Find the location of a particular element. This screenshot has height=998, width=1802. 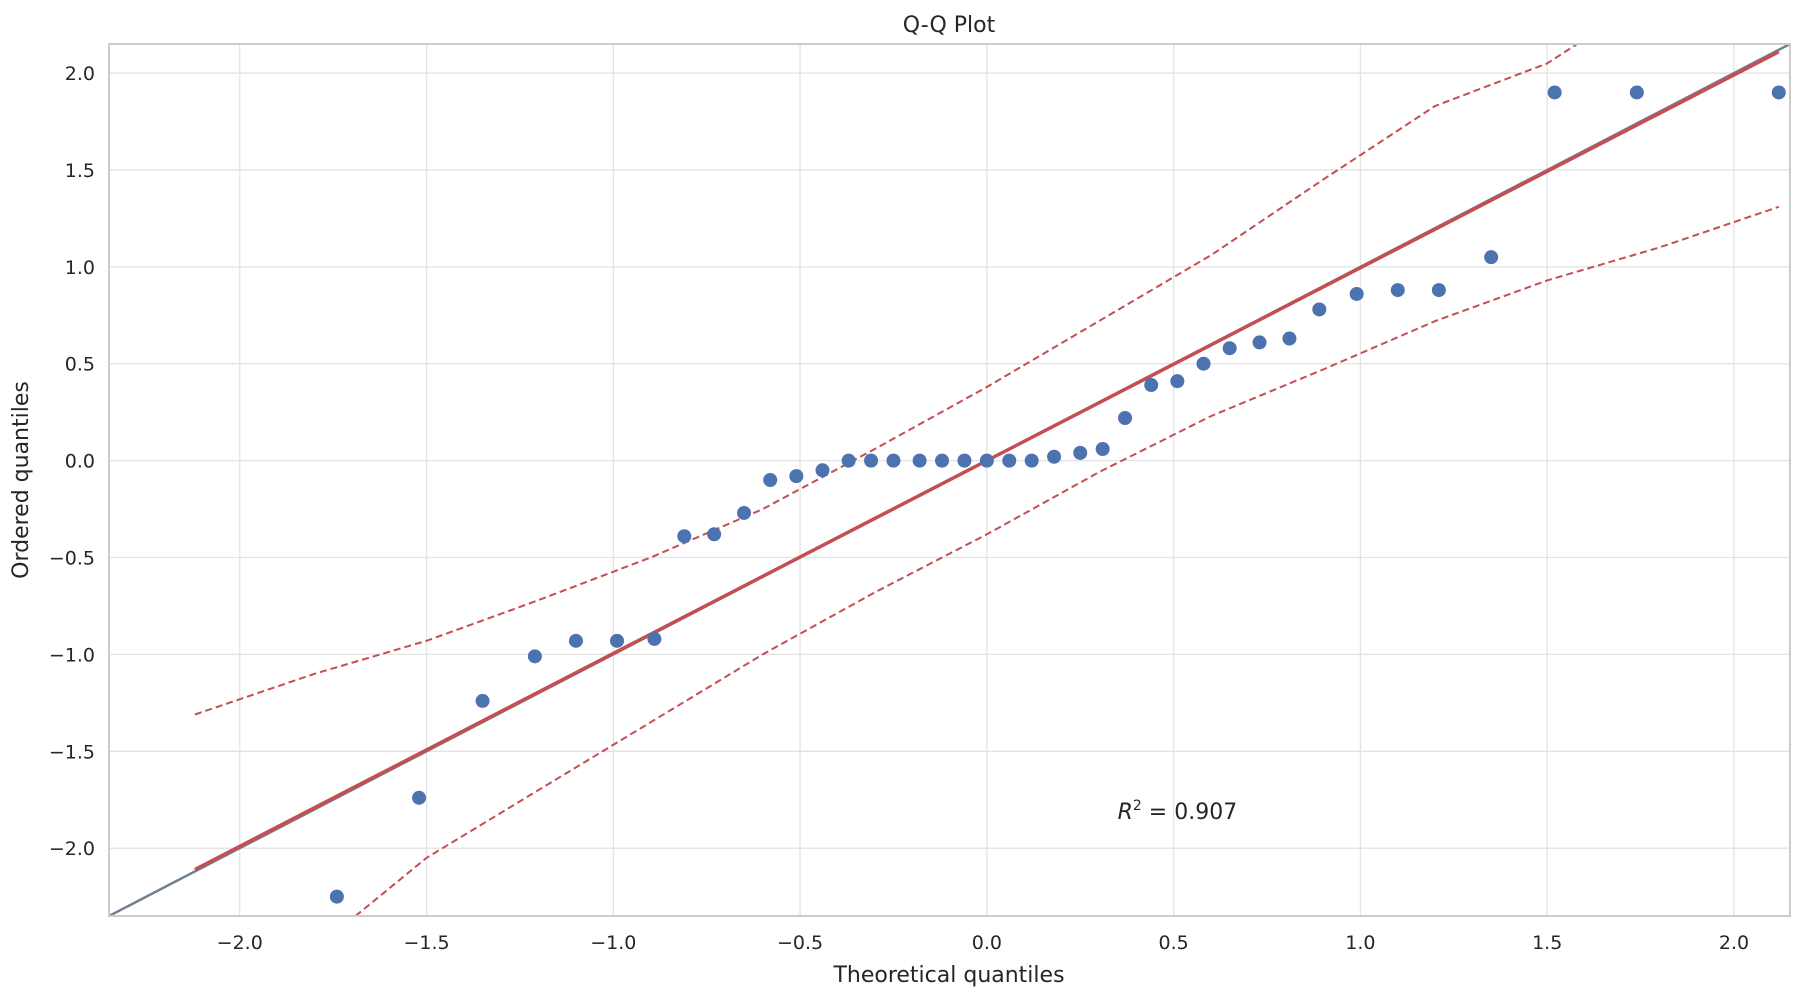

r-squared-value: = 0.907 is located at coordinates (1189, 812).